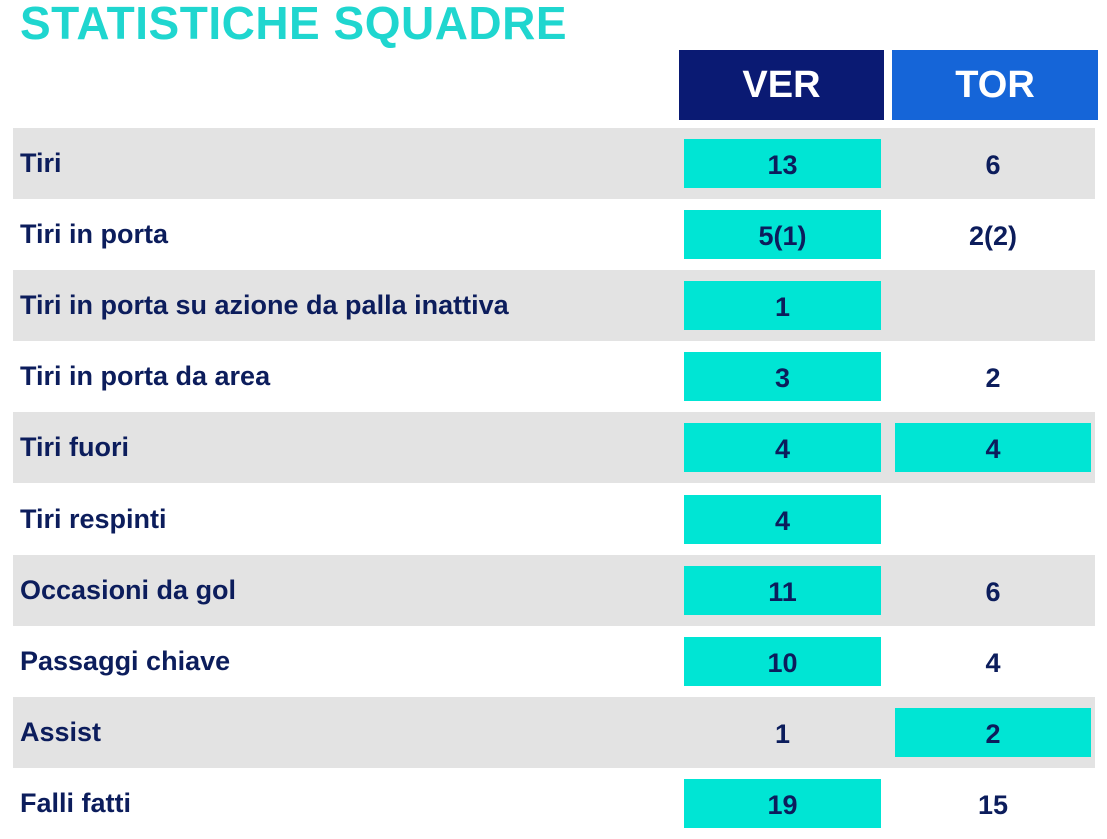 The image size is (1107, 839). I want to click on tor-value: 2(2), so click(992, 236).